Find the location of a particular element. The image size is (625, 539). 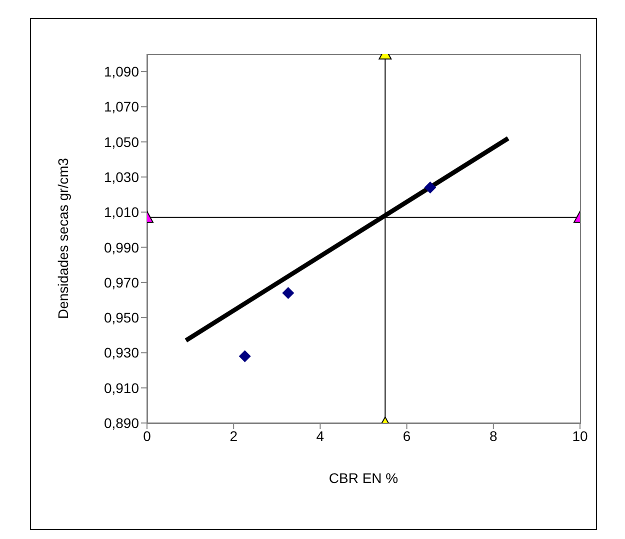

y-tick-label: 1,030 is located at coordinates (122, 176).